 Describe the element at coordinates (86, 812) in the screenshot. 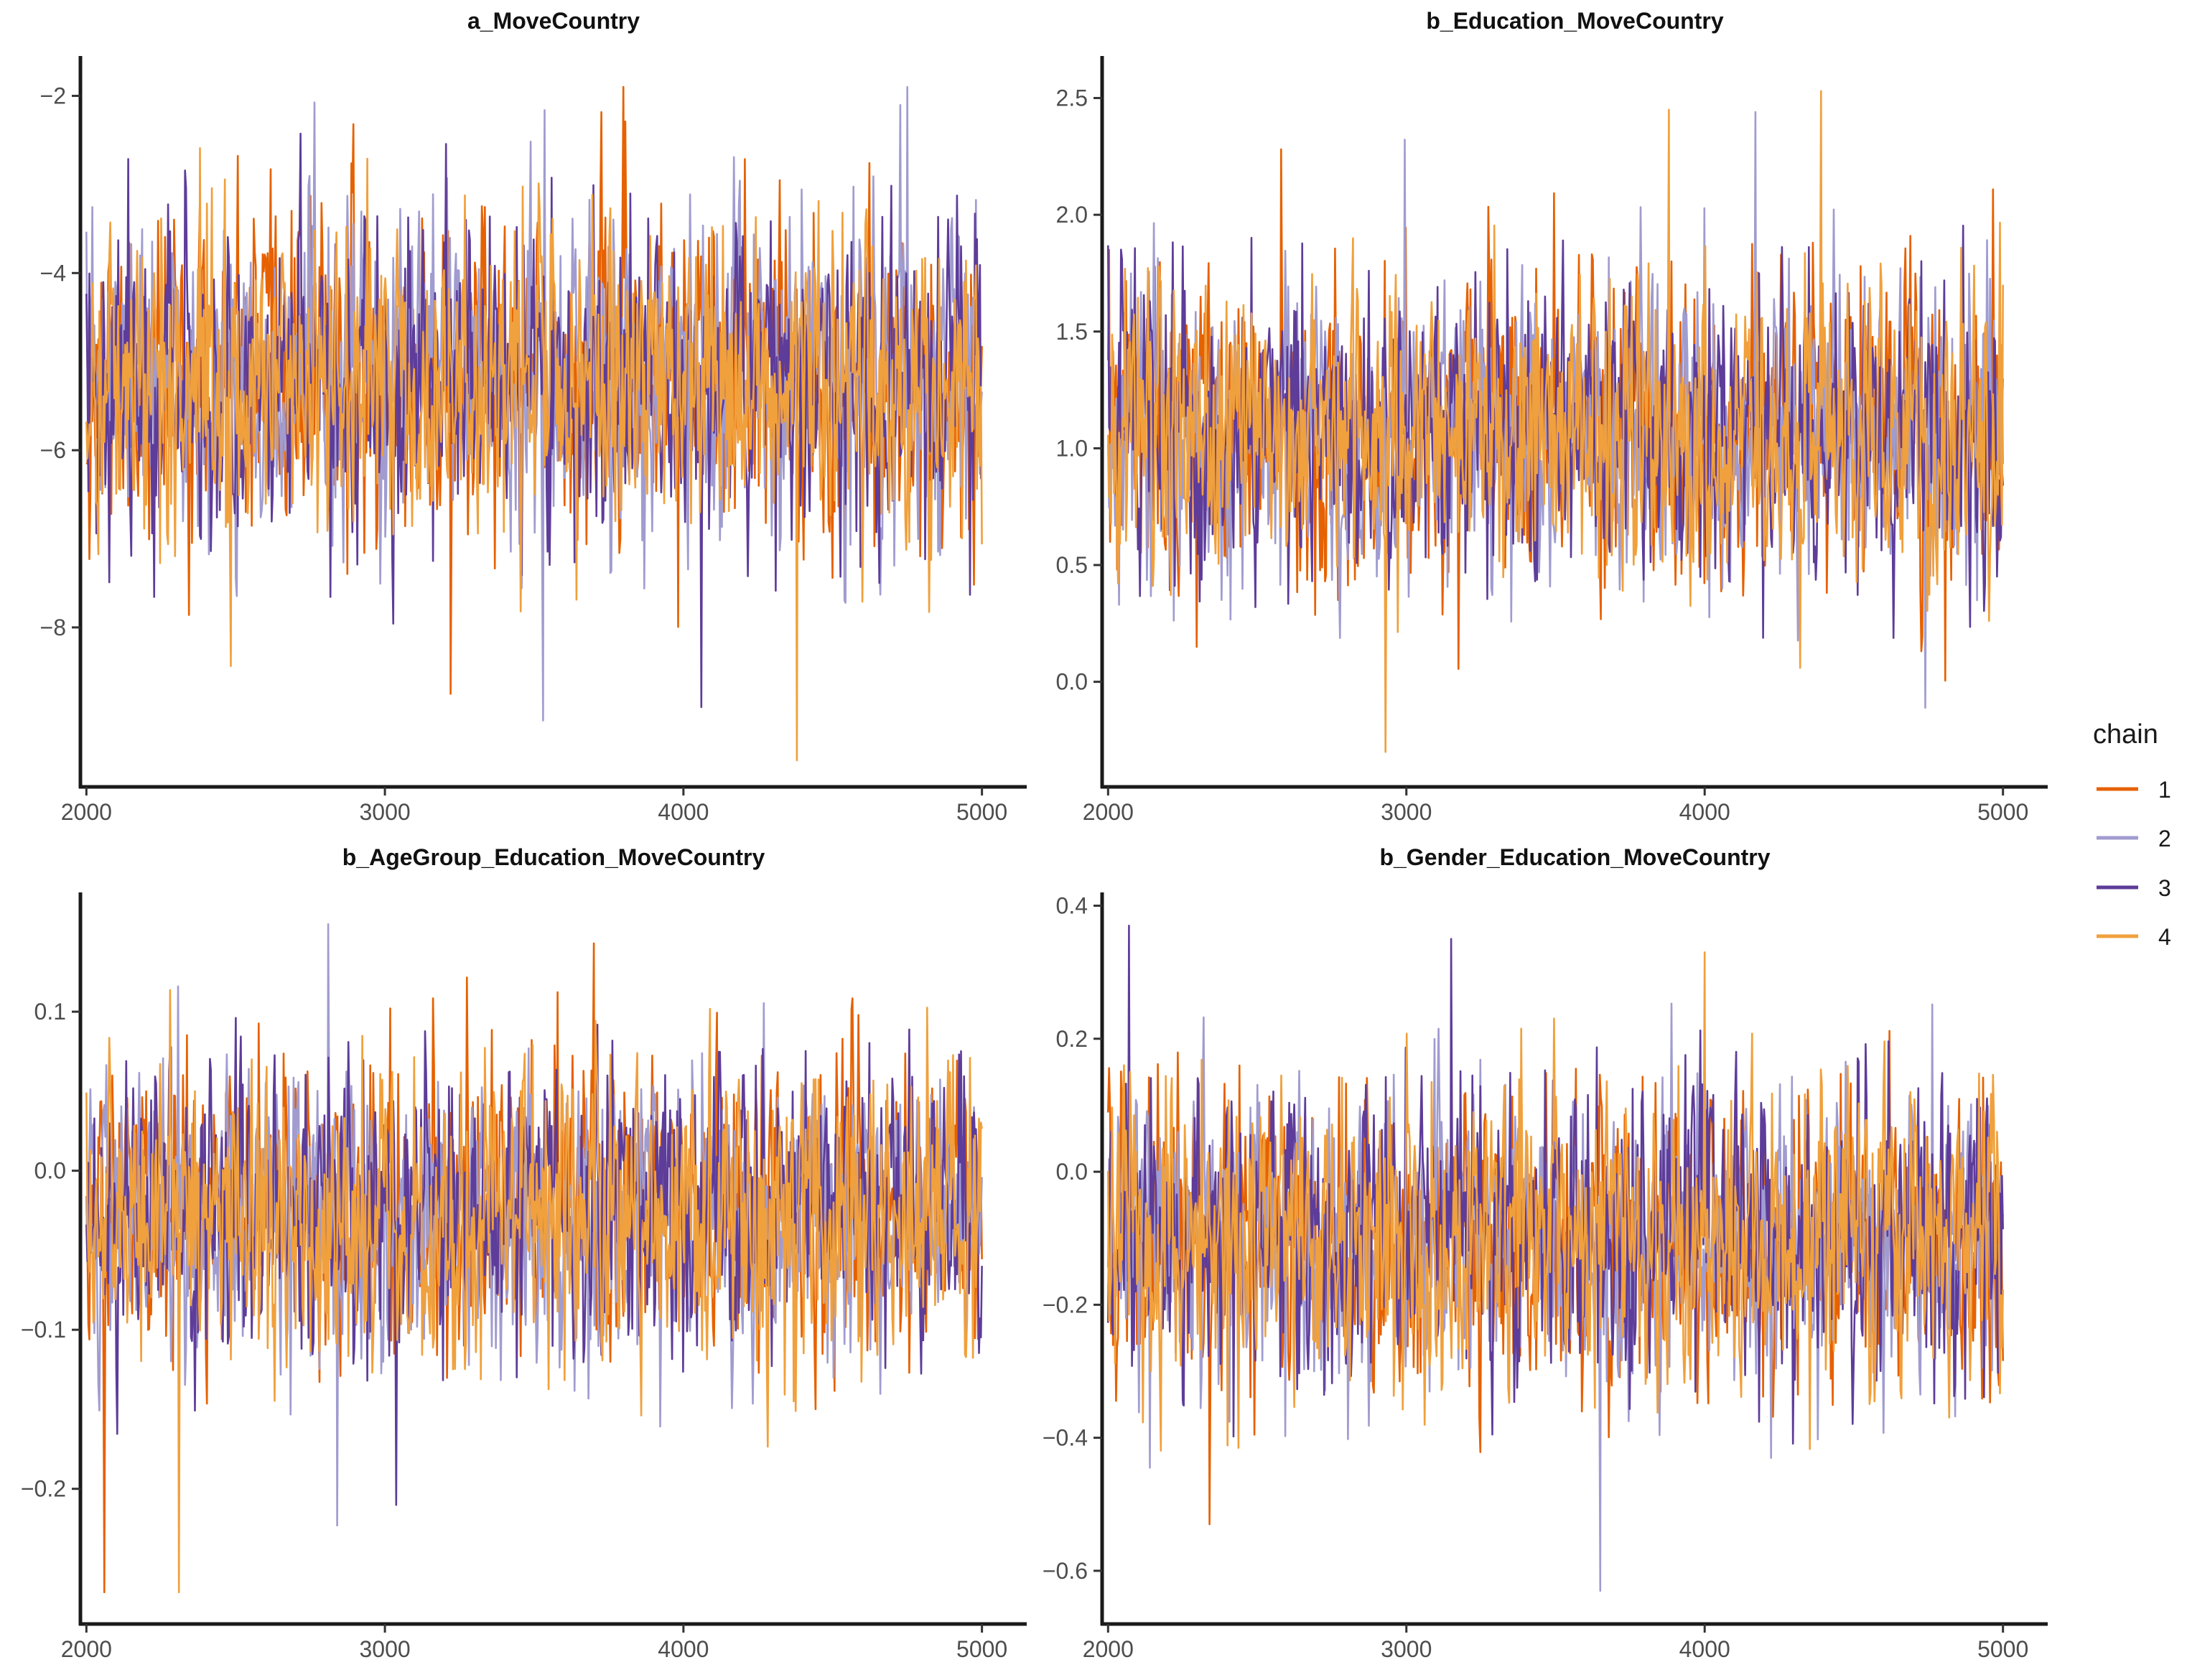

I see `x-tick-label-a-move-country: 2000` at that location.